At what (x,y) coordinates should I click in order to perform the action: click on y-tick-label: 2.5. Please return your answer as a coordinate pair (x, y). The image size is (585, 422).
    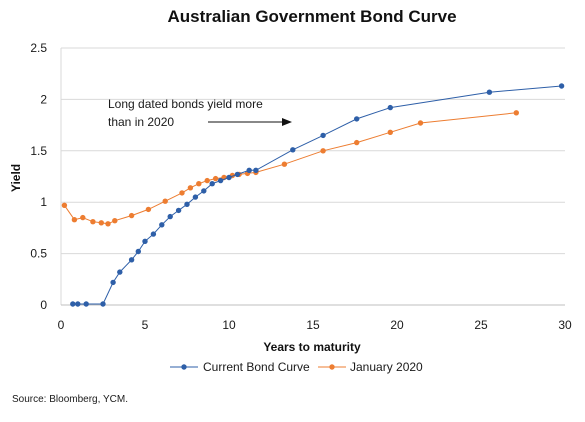
    Looking at the image, I should click on (38, 48).